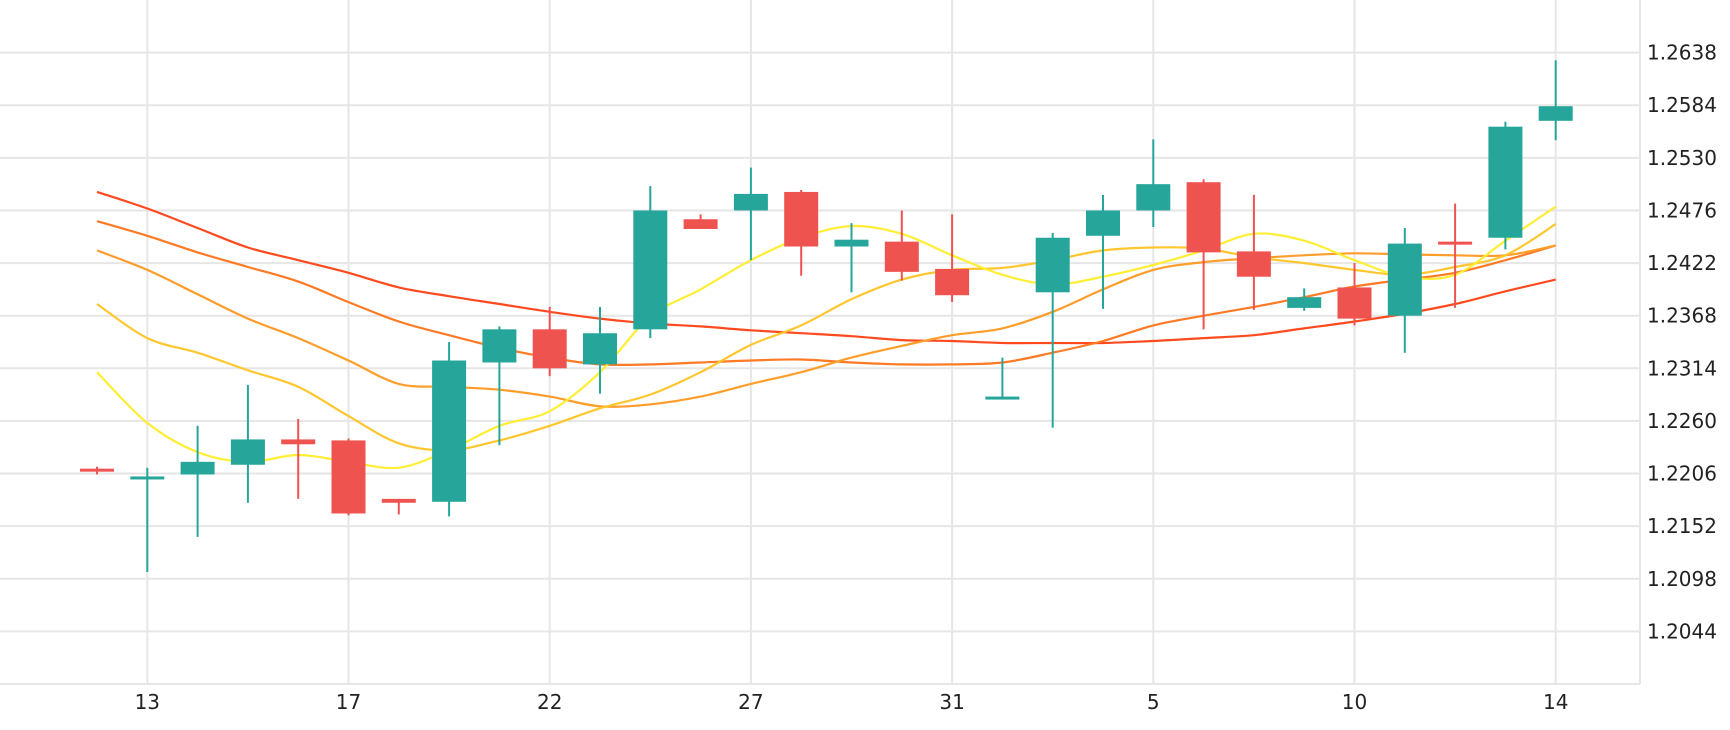 The image size is (1730, 730). I want to click on x-tick-label: 5, so click(1153, 702).